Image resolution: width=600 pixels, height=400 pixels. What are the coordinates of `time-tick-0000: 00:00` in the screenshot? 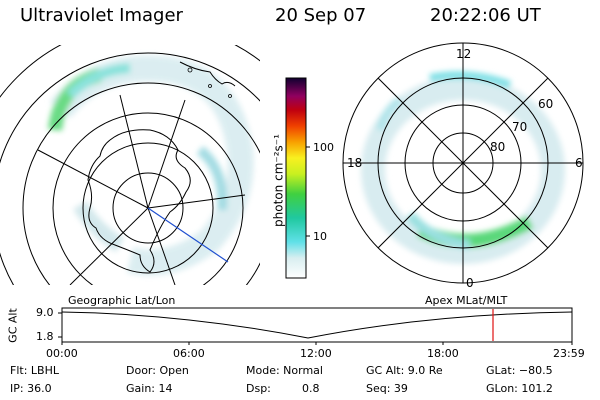 It's located at (62, 353).